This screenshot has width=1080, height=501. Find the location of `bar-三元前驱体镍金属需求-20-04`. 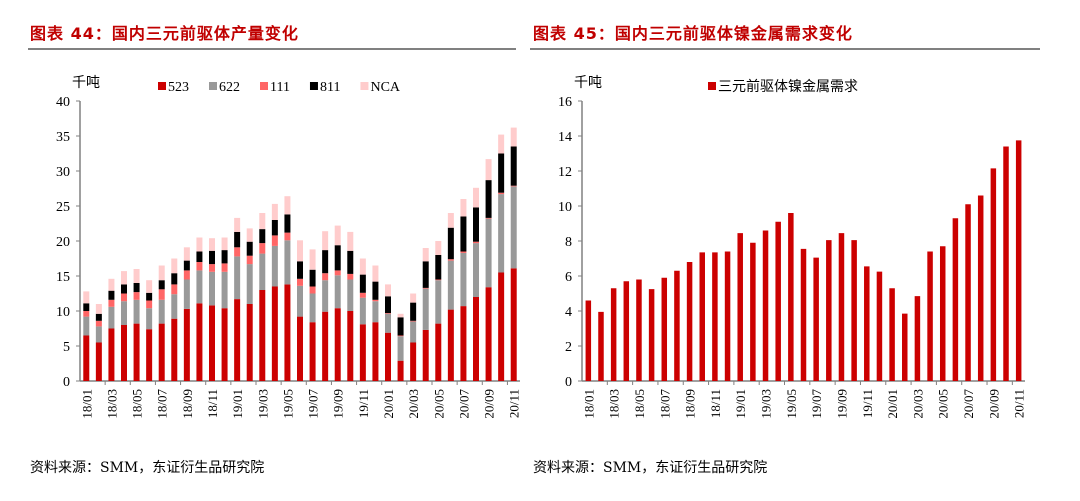

bar-三元前驱体镍金属需求-20-04 is located at coordinates (930, 316).